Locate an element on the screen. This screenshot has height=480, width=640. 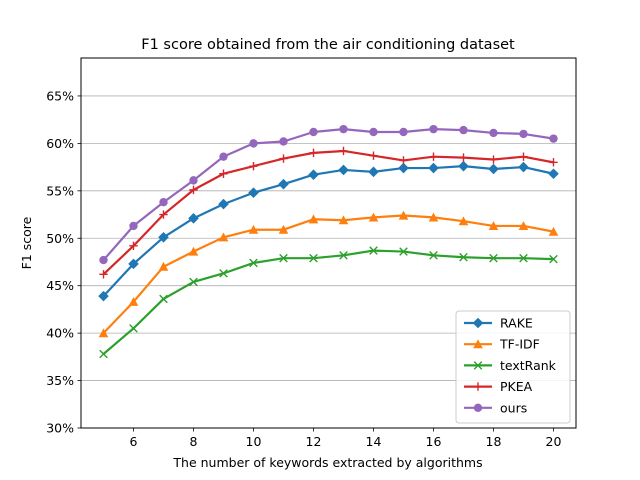
x-tick-label: 10 is located at coordinates (254, 441).